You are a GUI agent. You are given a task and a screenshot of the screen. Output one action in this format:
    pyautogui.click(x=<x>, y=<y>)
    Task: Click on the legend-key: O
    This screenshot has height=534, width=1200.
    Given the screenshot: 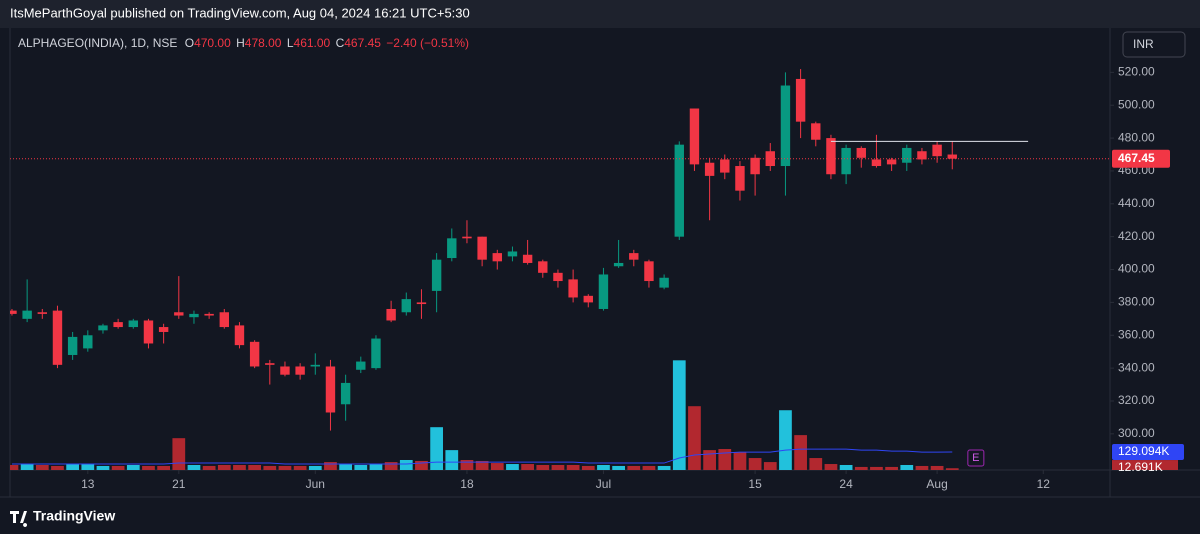 What is the action you would take?
    pyautogui.click(x=189, y=43)
    